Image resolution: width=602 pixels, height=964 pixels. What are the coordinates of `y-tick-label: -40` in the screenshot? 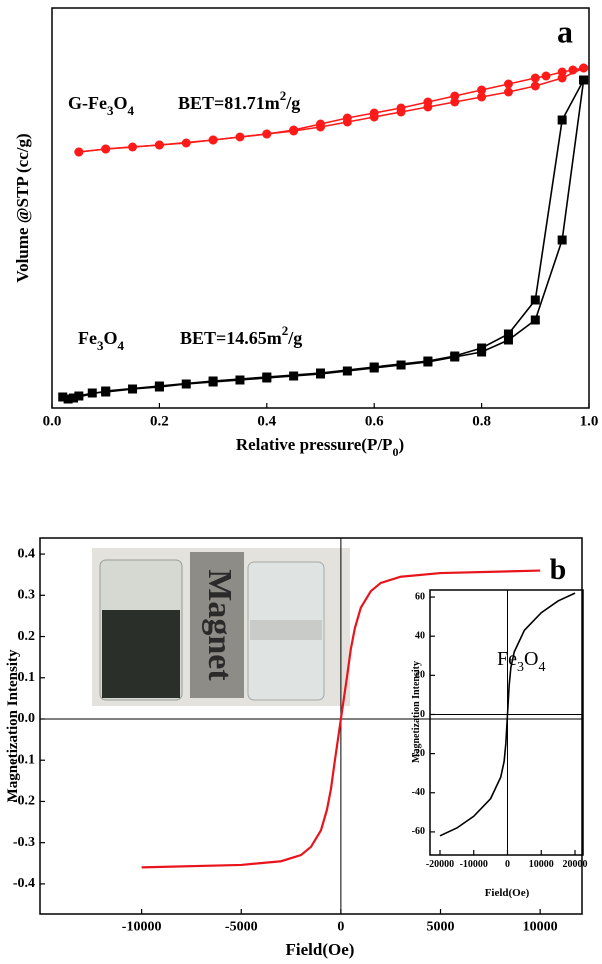 It's located at (418, 792).